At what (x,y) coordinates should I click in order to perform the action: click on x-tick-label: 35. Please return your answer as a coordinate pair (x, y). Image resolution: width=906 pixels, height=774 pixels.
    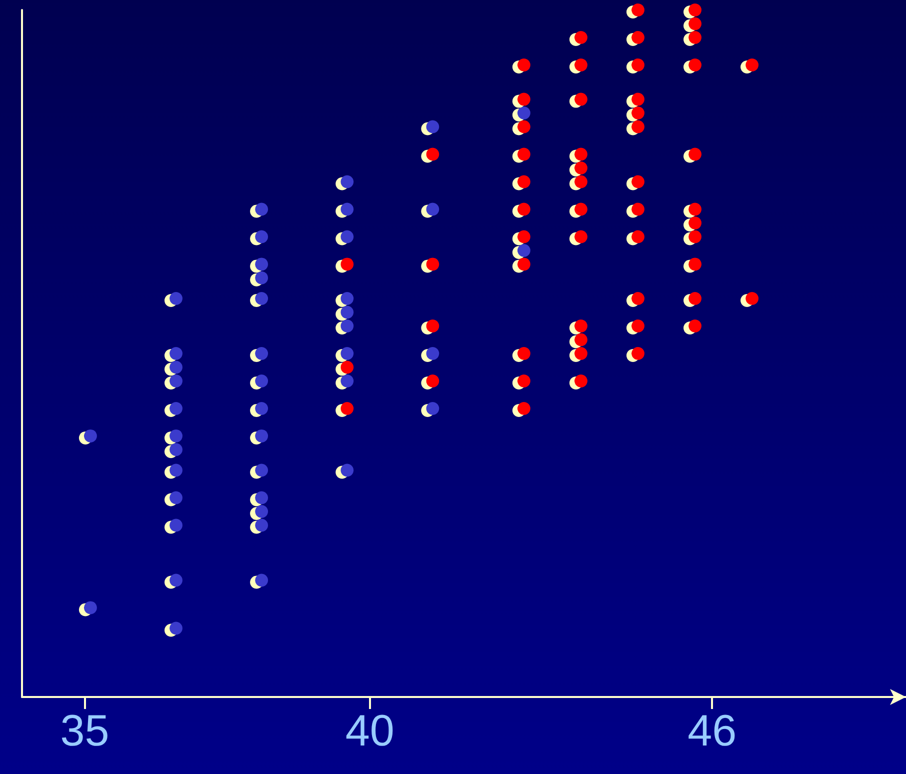
    Looking at the image, I should click on (85, 731).